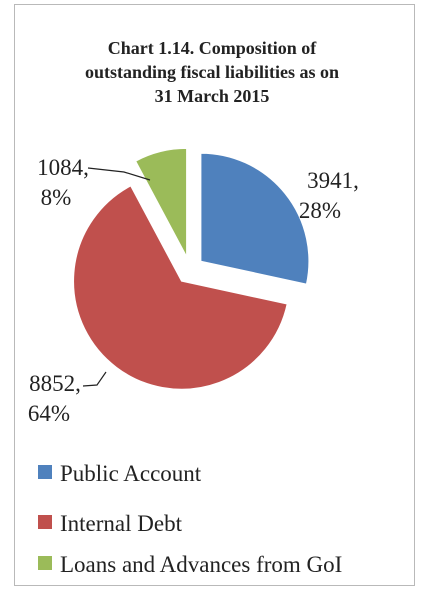 The height and width of the screenshot is (594, 423). Describe the element at coordinates (212, 96) in the screenshot. I see `chart-title-line-3: 31 March 2015` at that location.